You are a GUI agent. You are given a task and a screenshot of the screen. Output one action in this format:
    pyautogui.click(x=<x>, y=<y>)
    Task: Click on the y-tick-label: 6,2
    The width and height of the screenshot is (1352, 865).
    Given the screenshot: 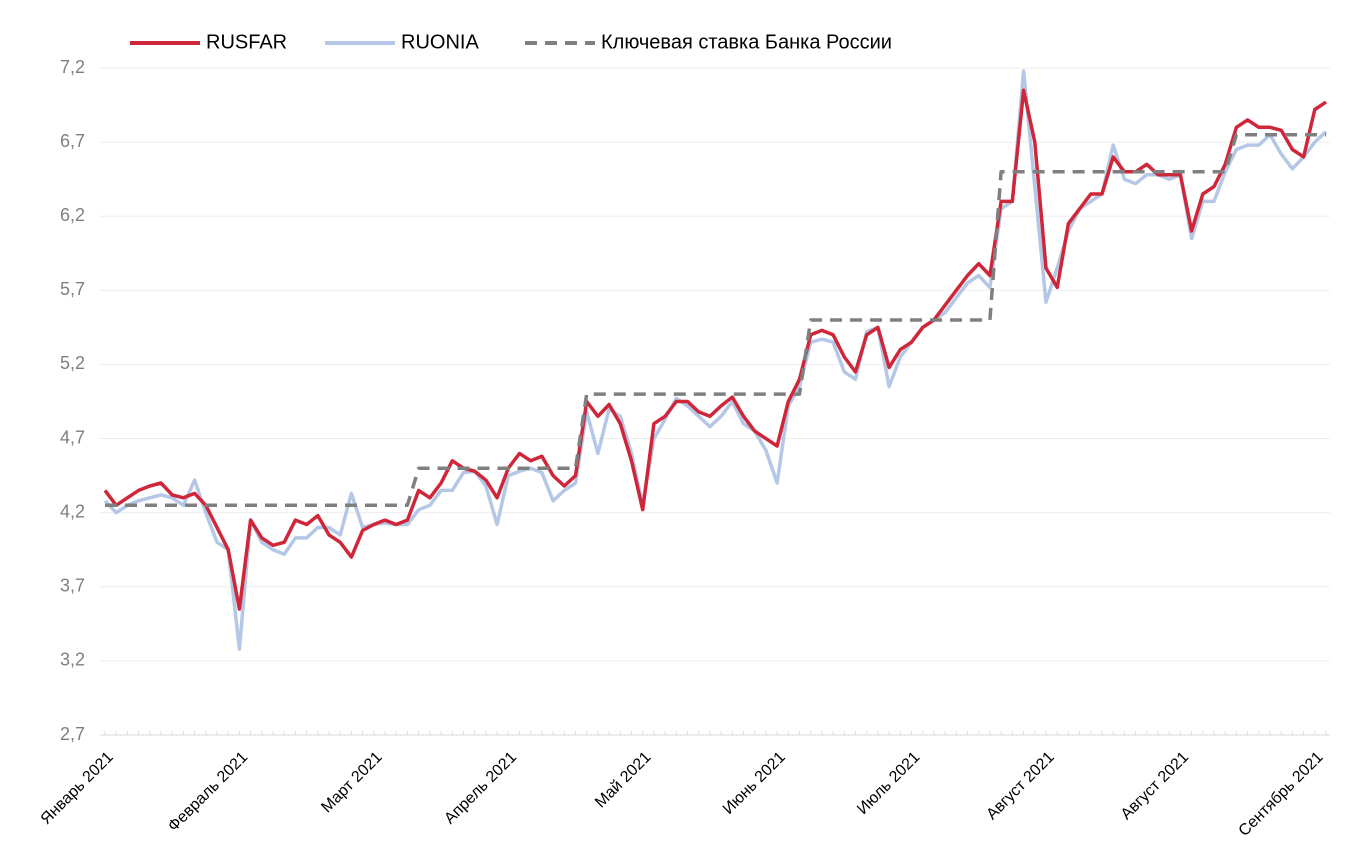 What is the action you would take?
    pyautogui.click(x=72, y=215)
    